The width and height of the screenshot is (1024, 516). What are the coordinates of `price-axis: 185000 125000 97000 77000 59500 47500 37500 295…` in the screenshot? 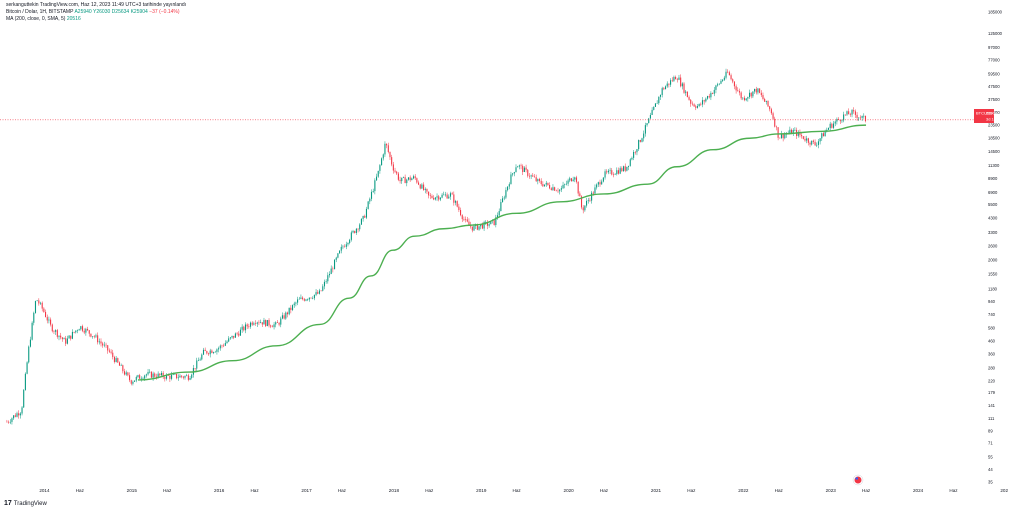 It's located at (995, 247).